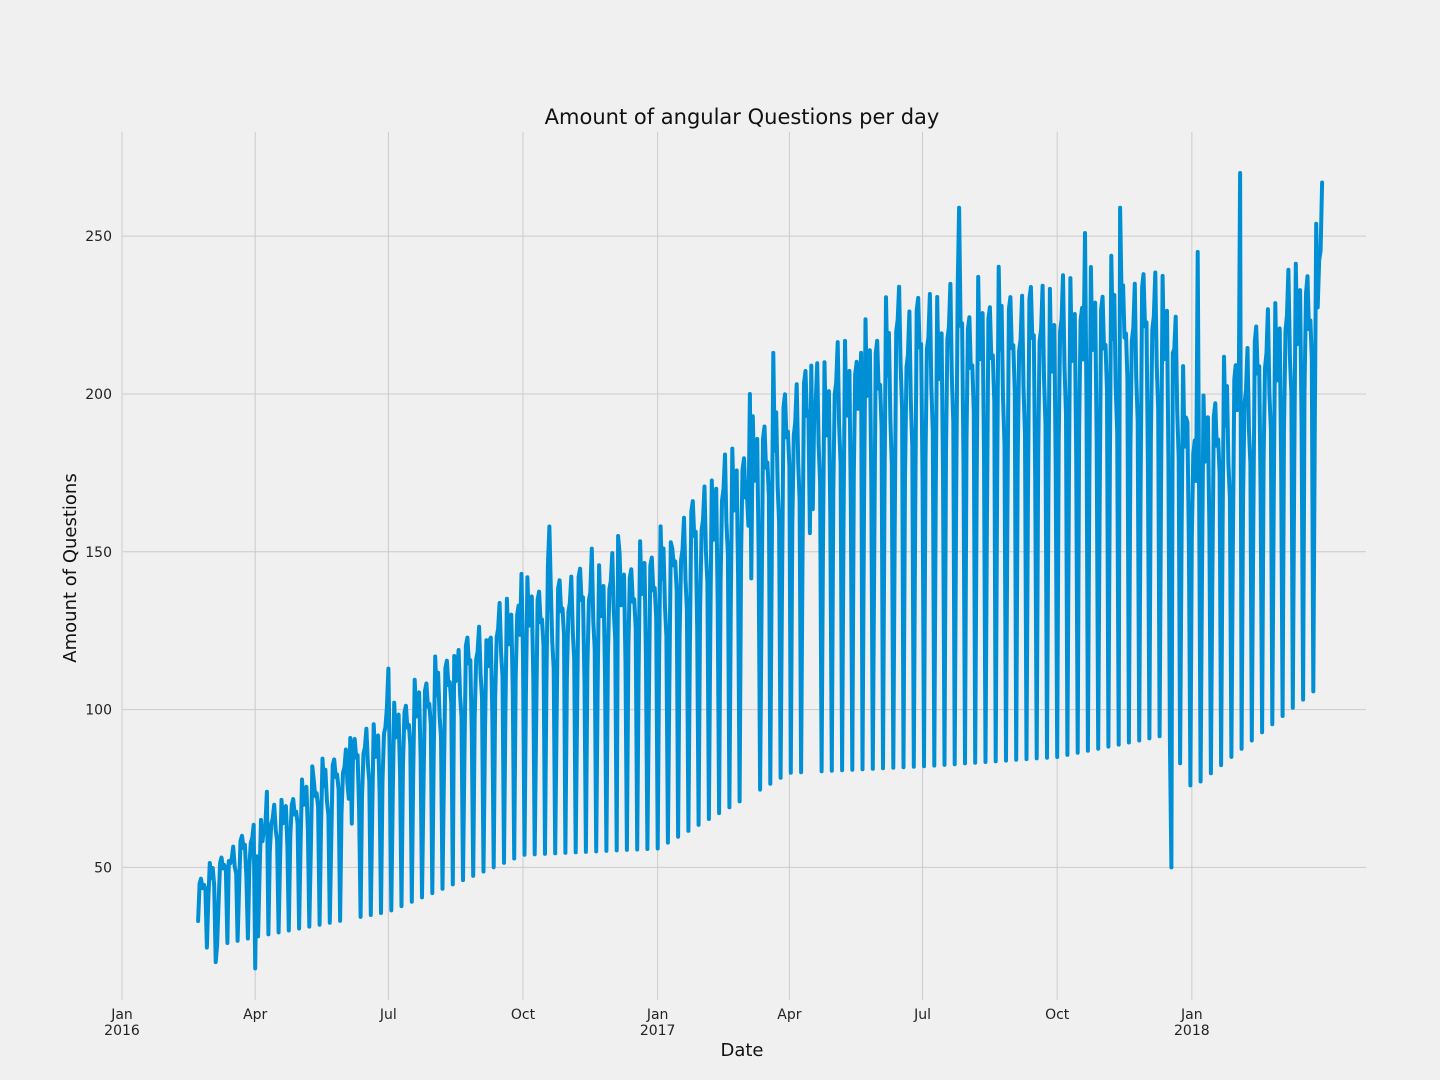  What do you see at coordinates (103, 868) in the screenshot?
I see `y-tick-label: 50` at bounding box center [103, 868].